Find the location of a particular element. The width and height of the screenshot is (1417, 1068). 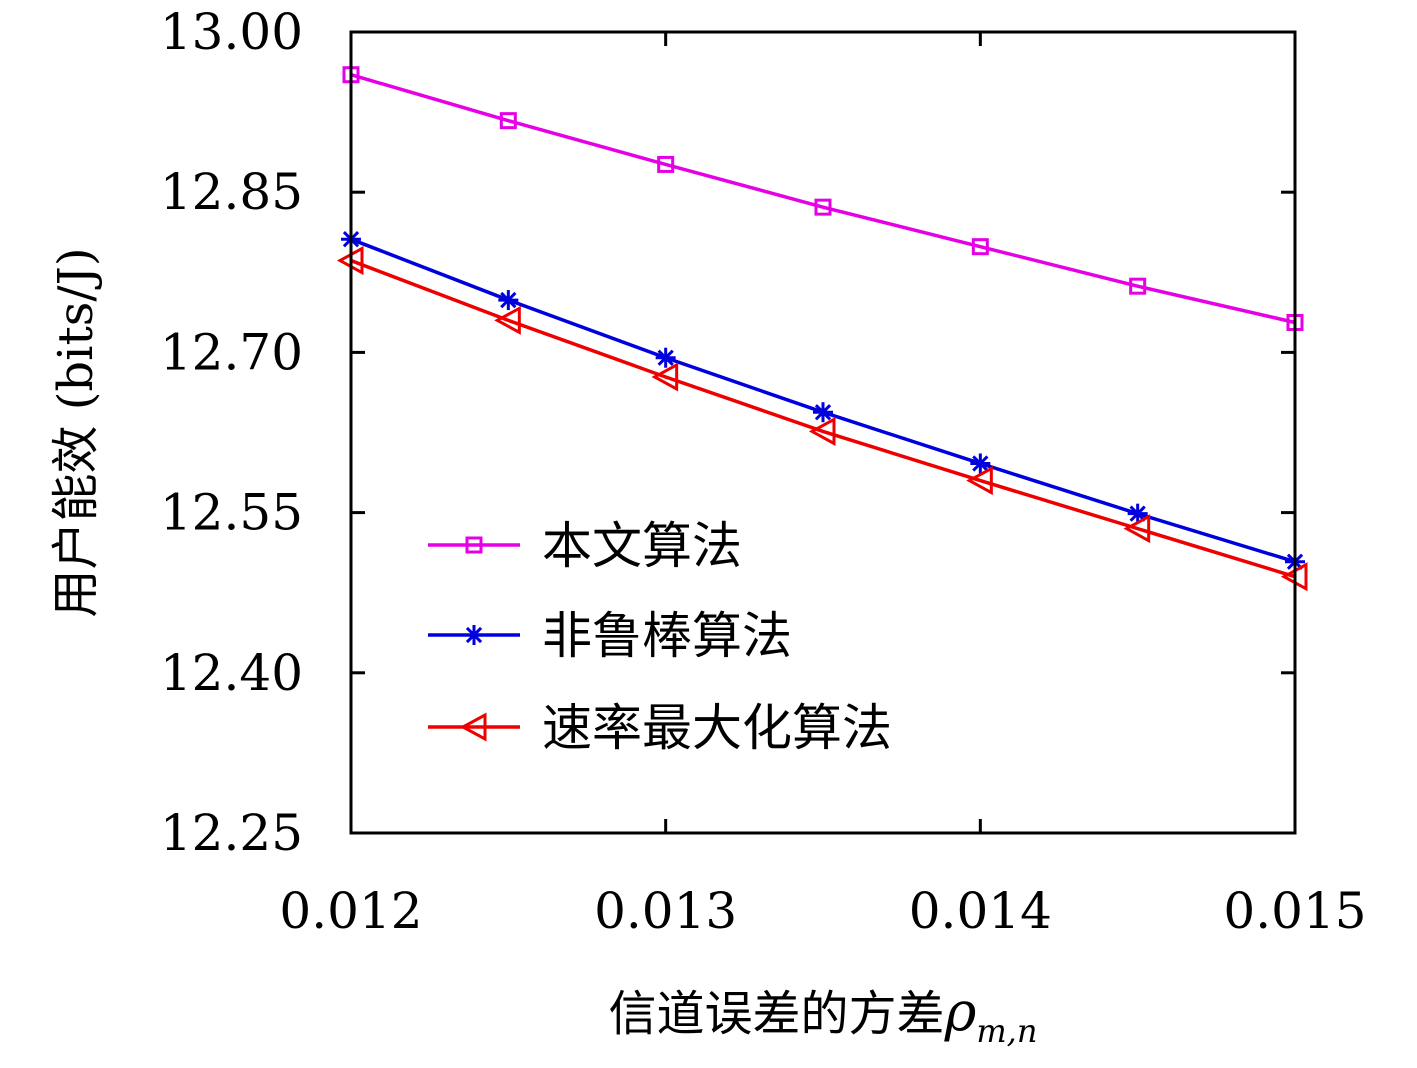

x-tick-label: 0.014 is located at coordinates (980, 911).